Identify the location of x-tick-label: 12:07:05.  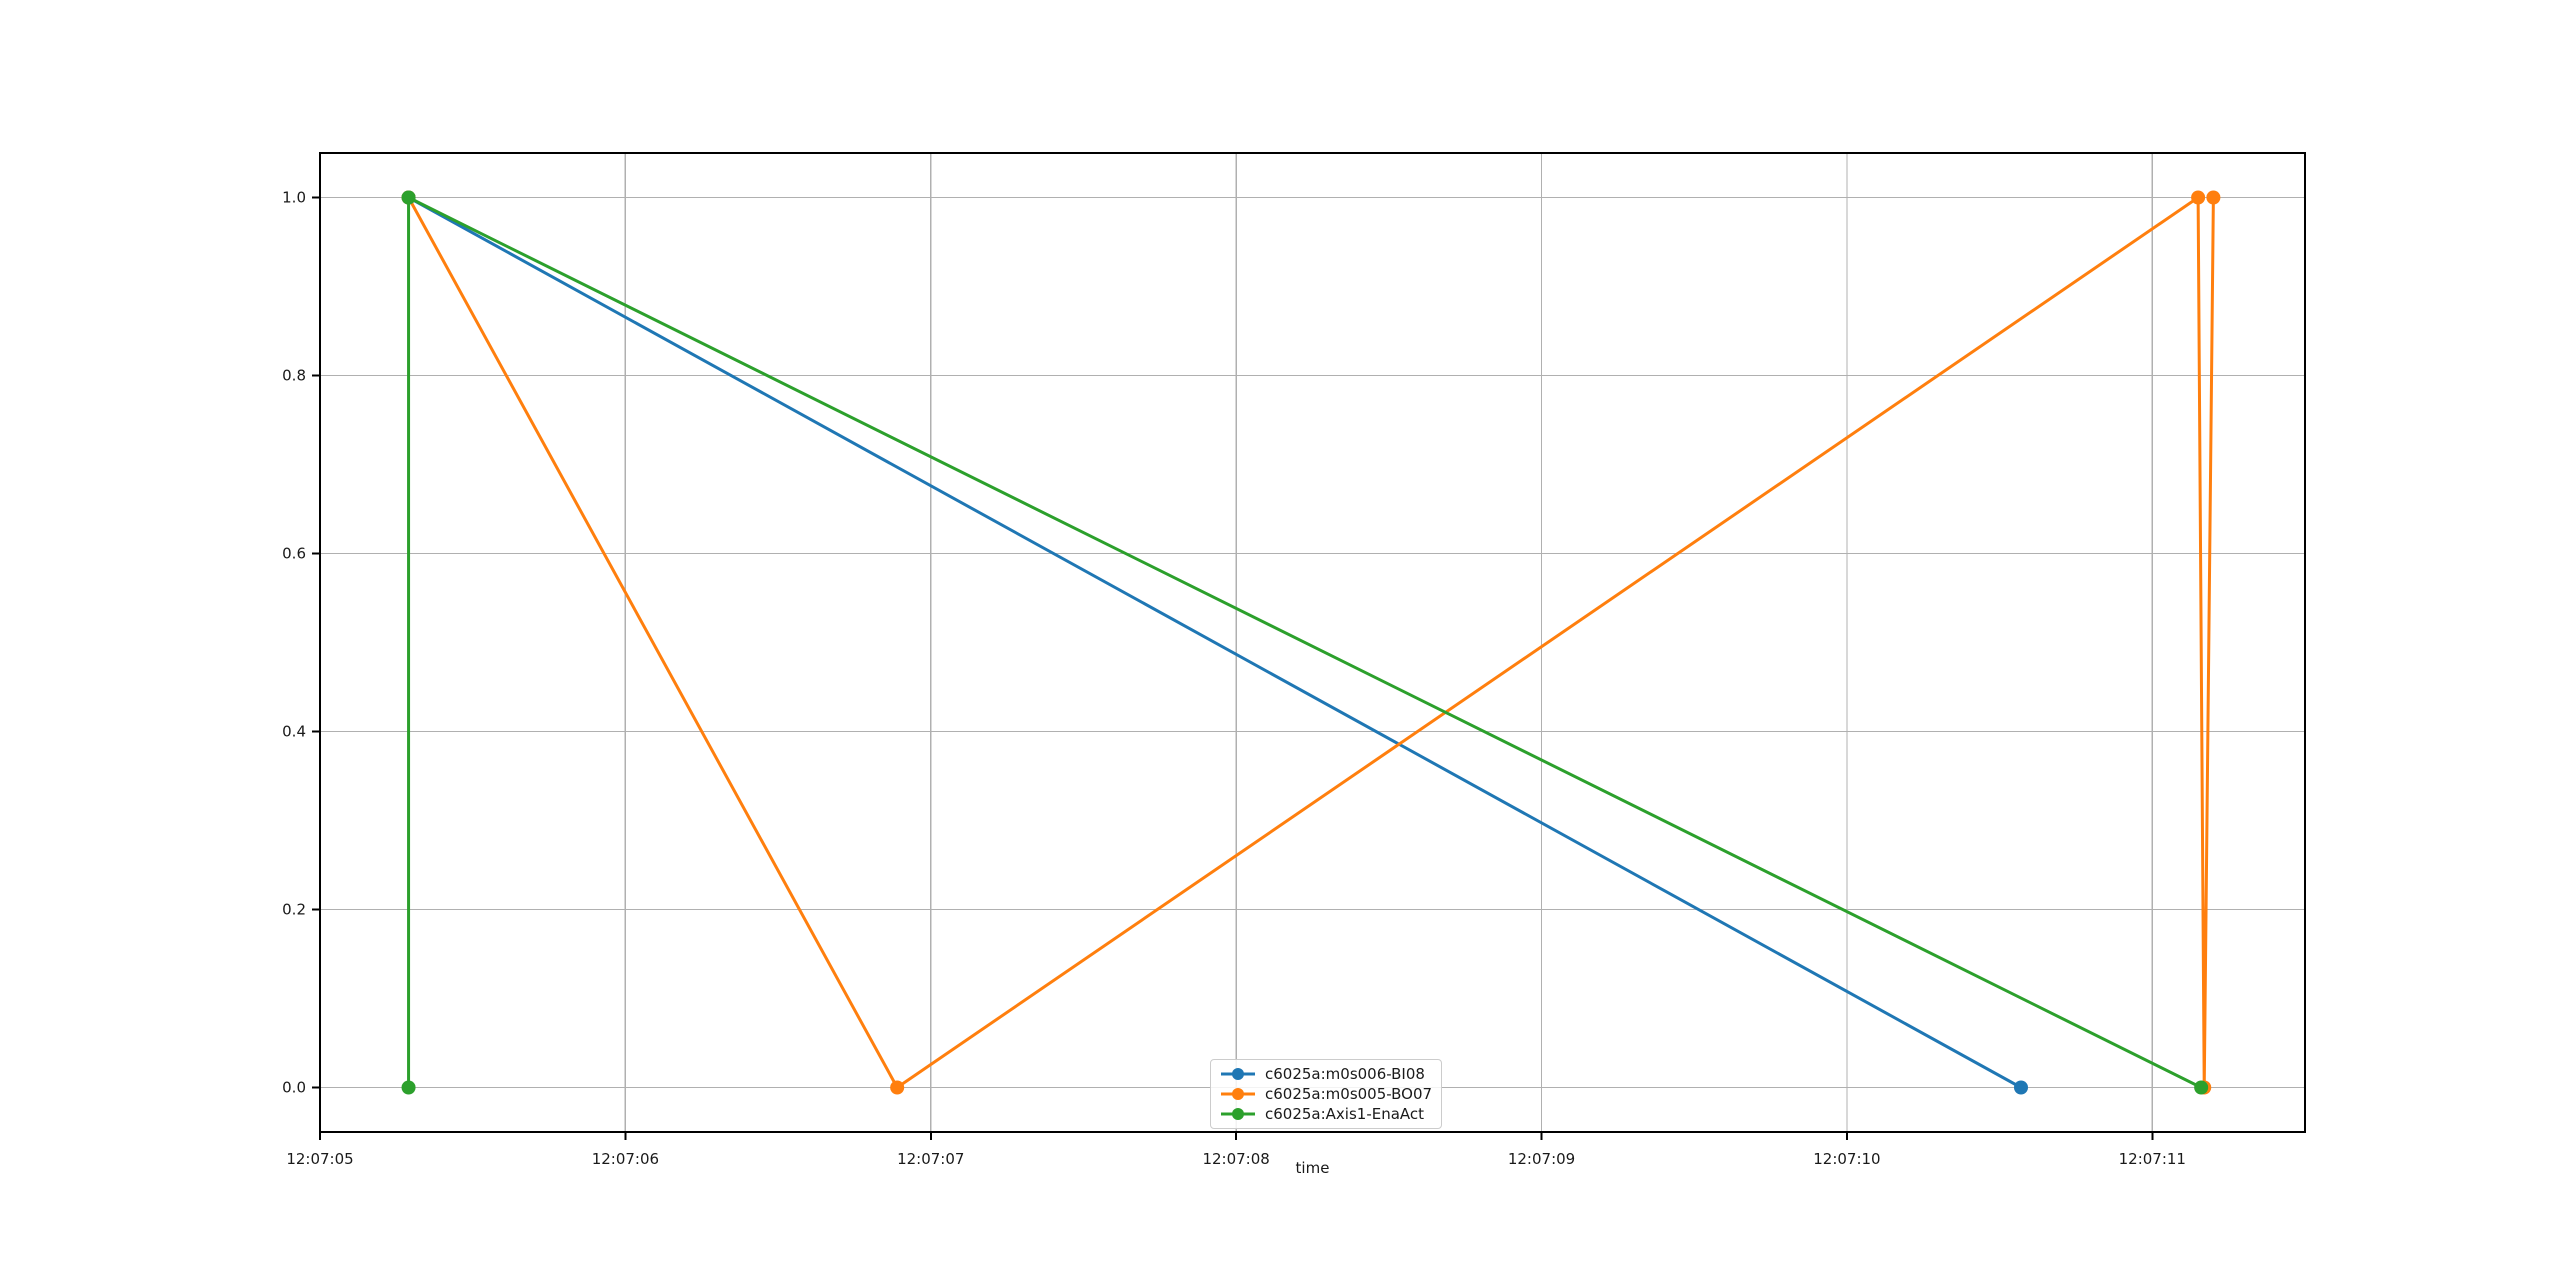
(319, 1159).